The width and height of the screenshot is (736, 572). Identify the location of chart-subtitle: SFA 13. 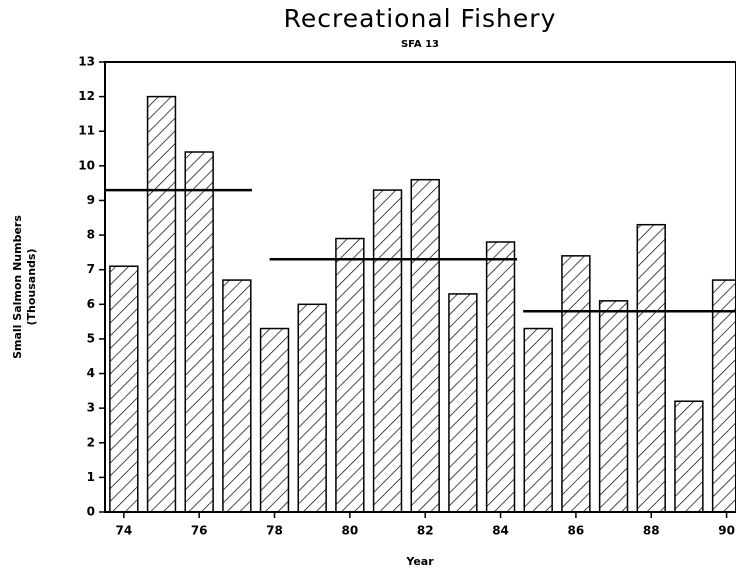
(420, 44).